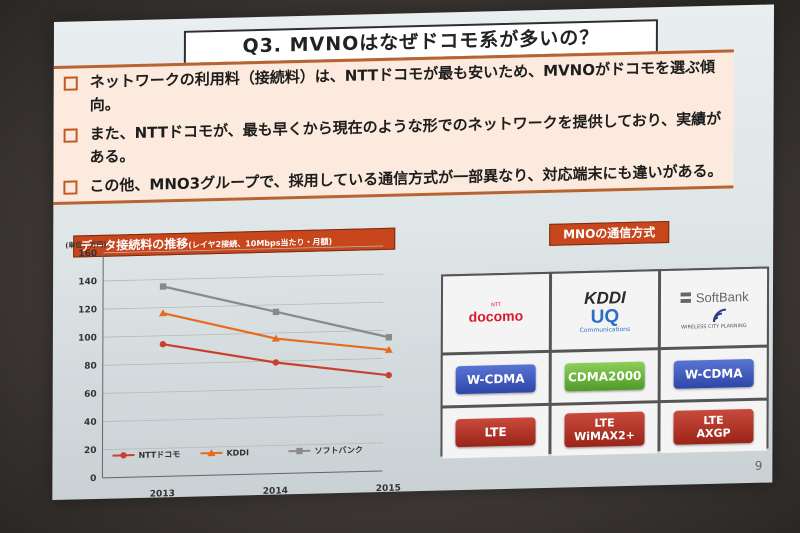 The image size is (800, 533). Describe the element at coordinates (162, 494) in the screenshot. I see `x-tick-label: 2013` at that location.